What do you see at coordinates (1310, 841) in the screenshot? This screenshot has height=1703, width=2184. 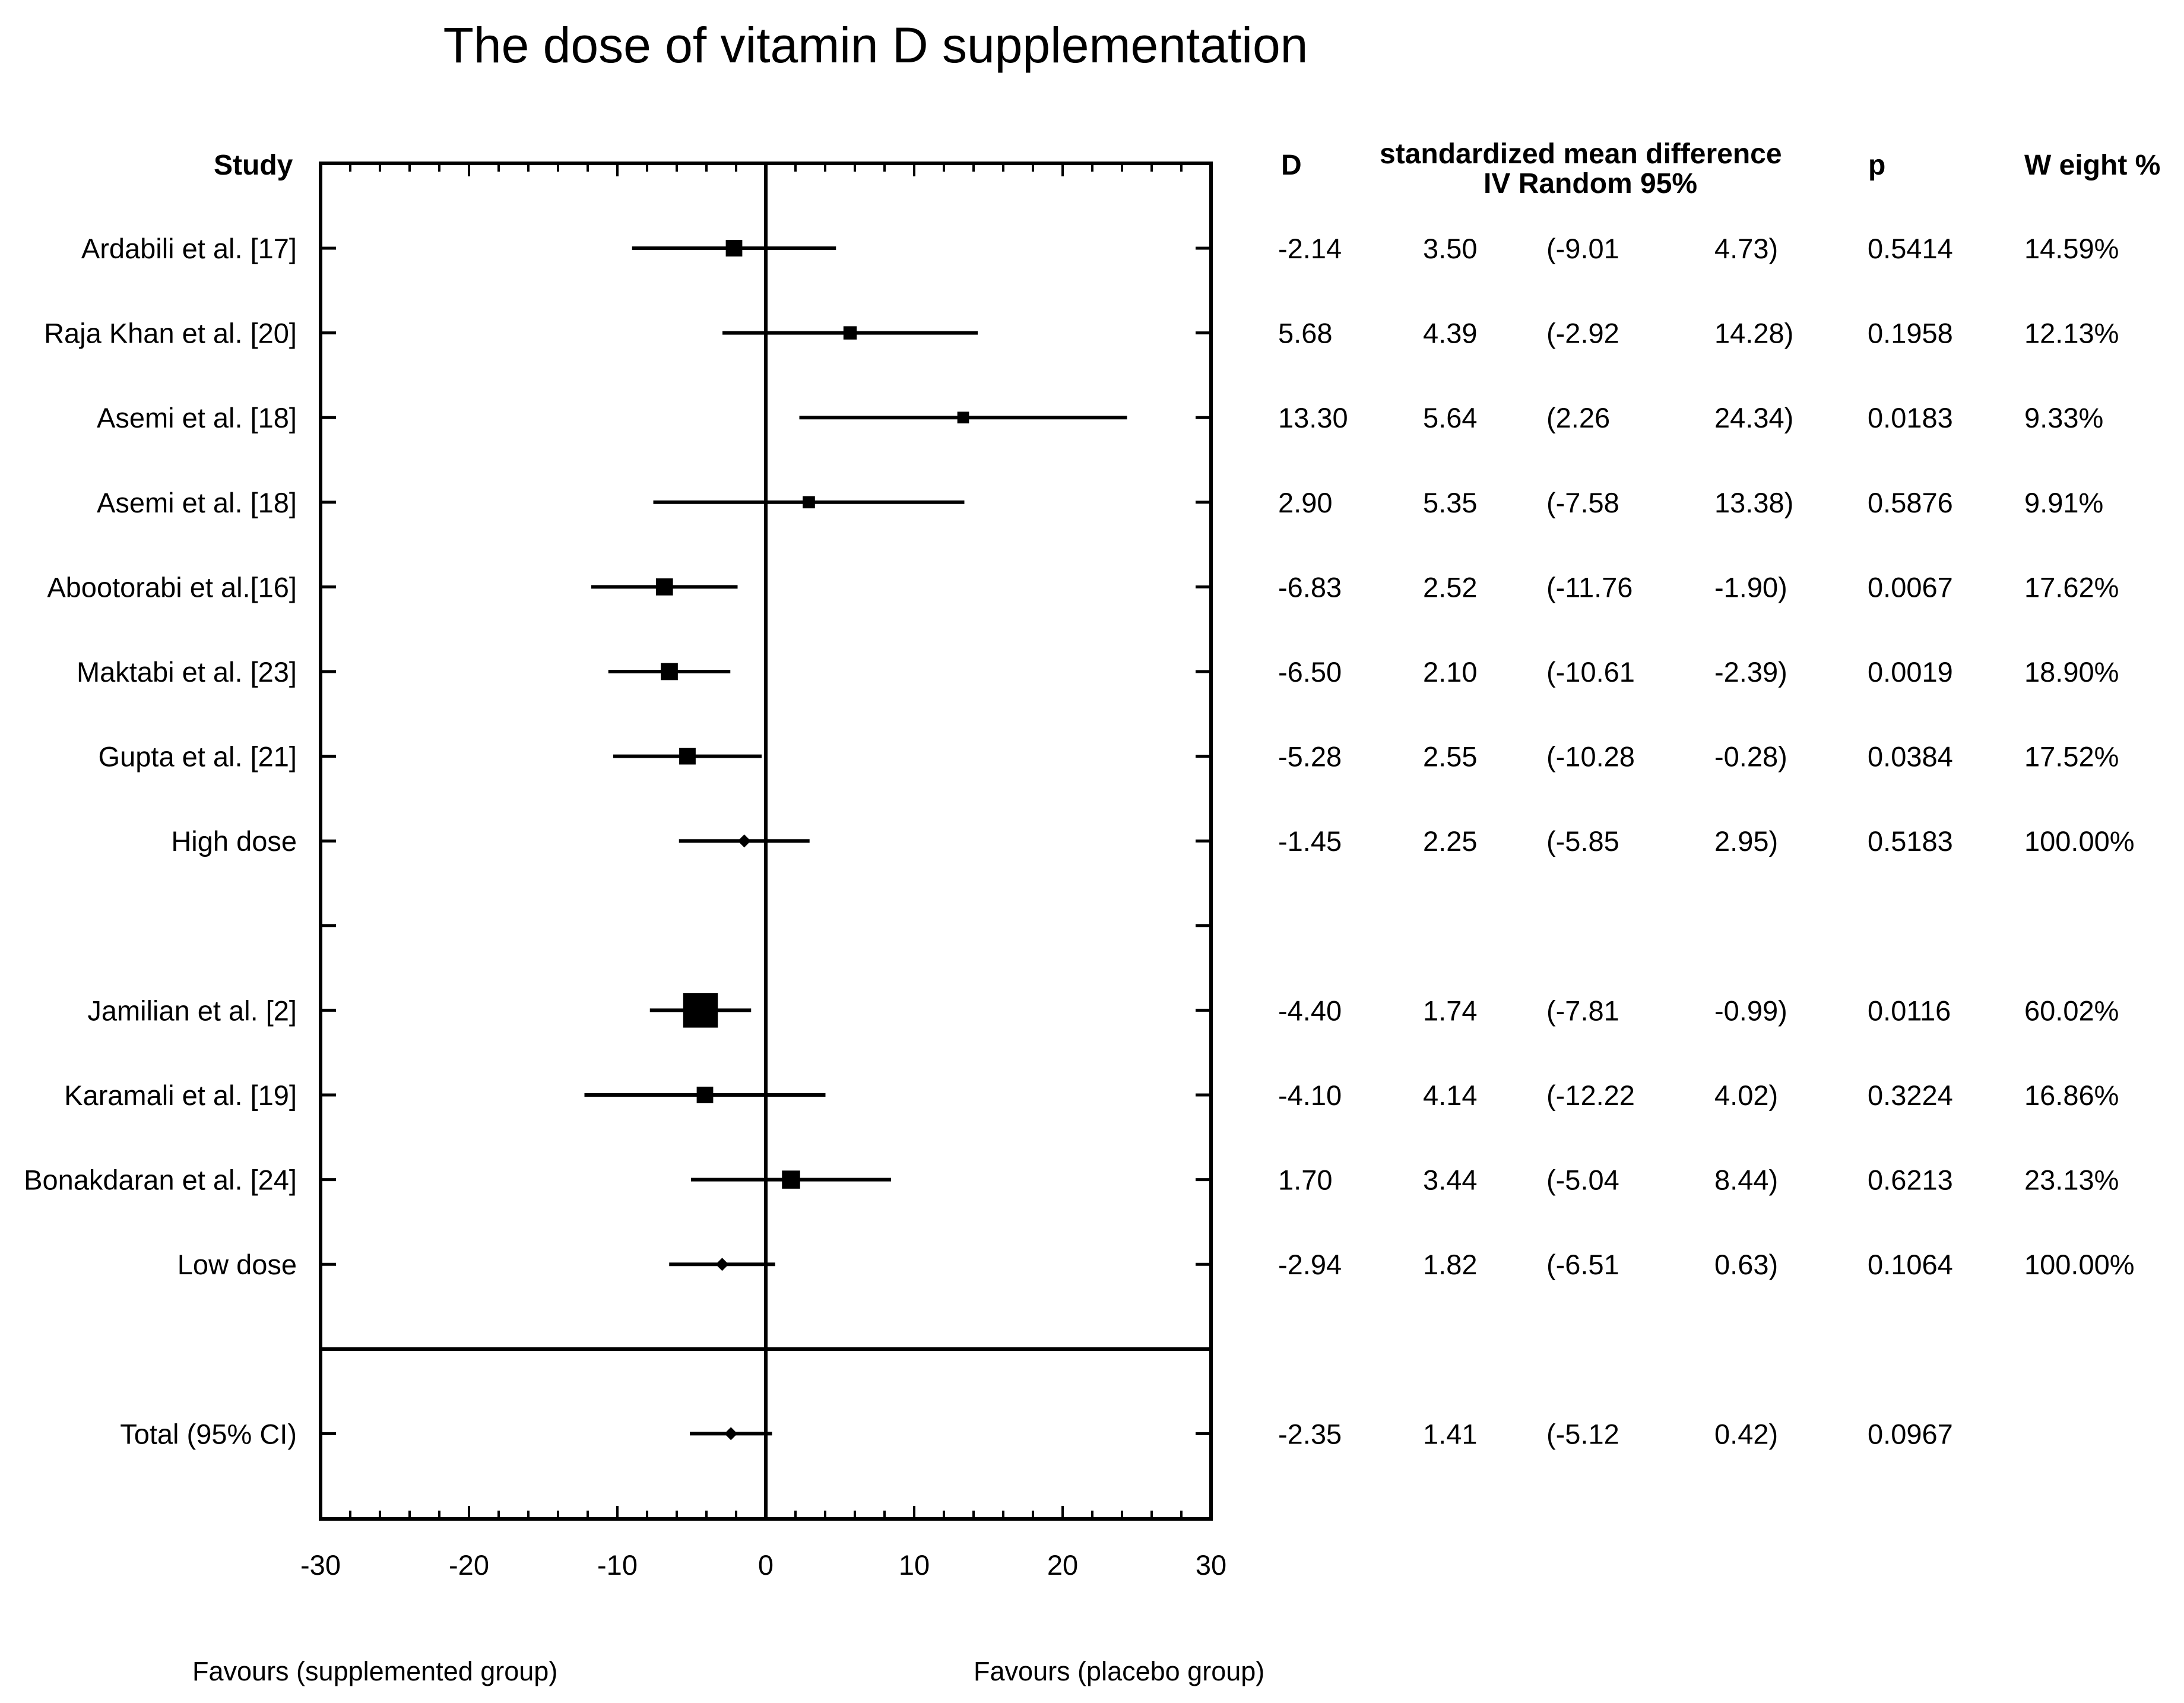 I see `d-value: -1.45` at bounding box center [1310, 841].